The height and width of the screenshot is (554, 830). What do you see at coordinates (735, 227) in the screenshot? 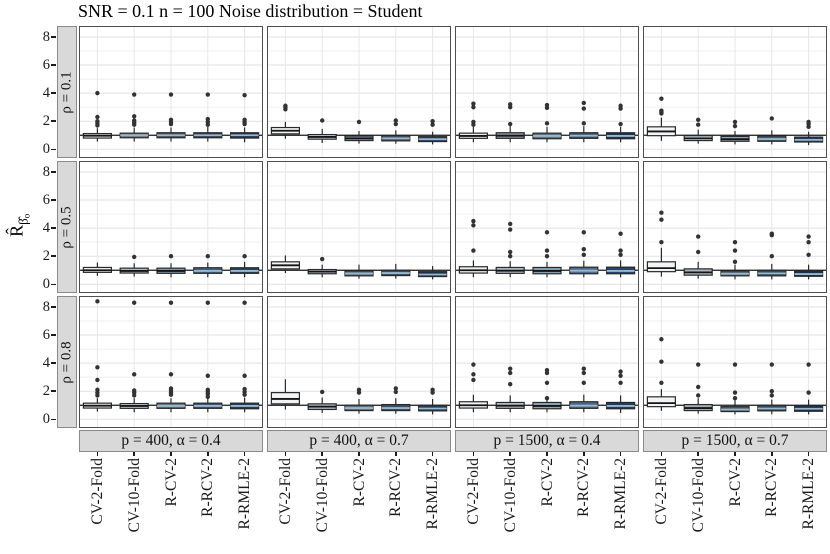
I see `panel-r1c3` at bounding box center [735, 227].